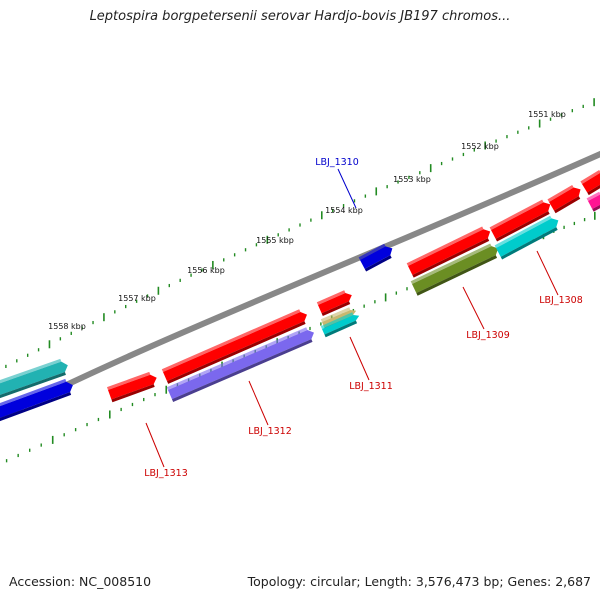 This screenshot has height=600, width=600. I want to click on tick-label: 1555 kbp, so click(275, 240).